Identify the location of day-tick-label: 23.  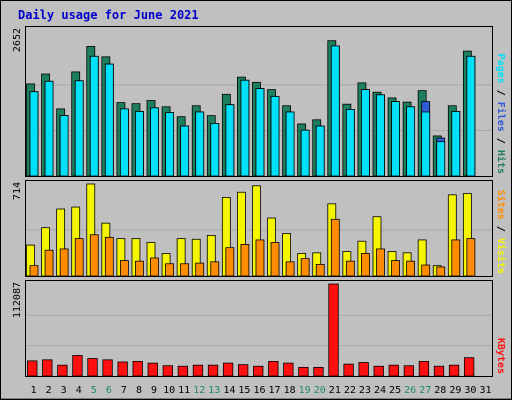
(365, 390).